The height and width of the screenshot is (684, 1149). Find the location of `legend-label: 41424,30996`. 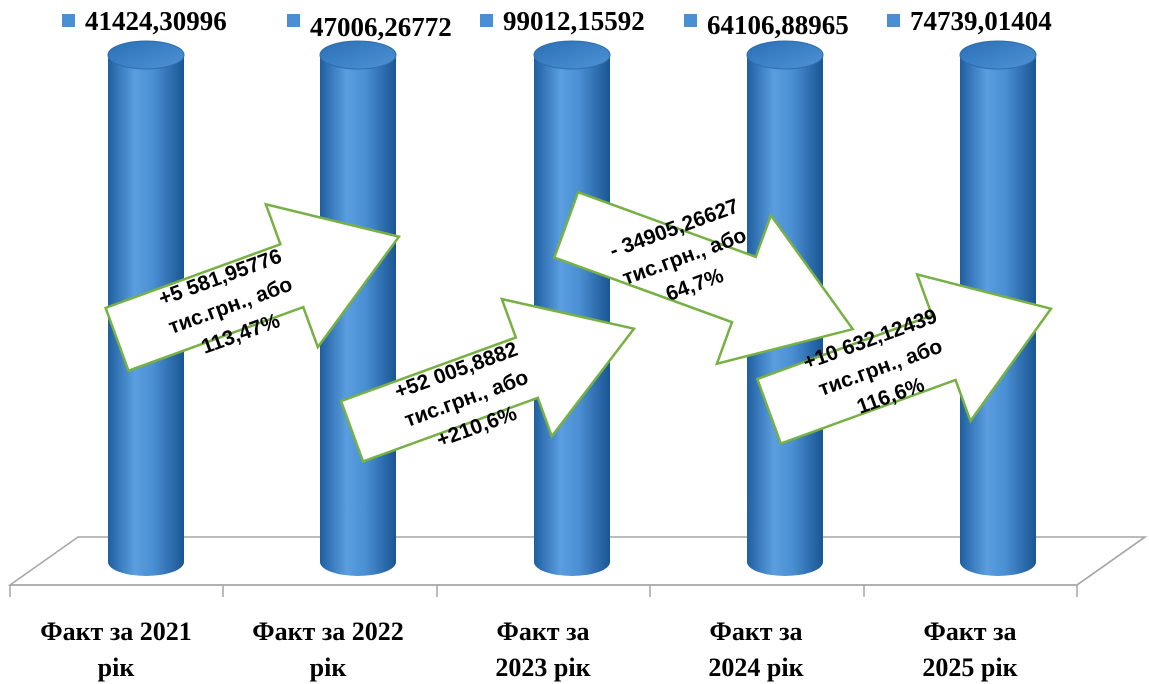

legend-label: 41424,30996 is located at coordinates (156, 21).